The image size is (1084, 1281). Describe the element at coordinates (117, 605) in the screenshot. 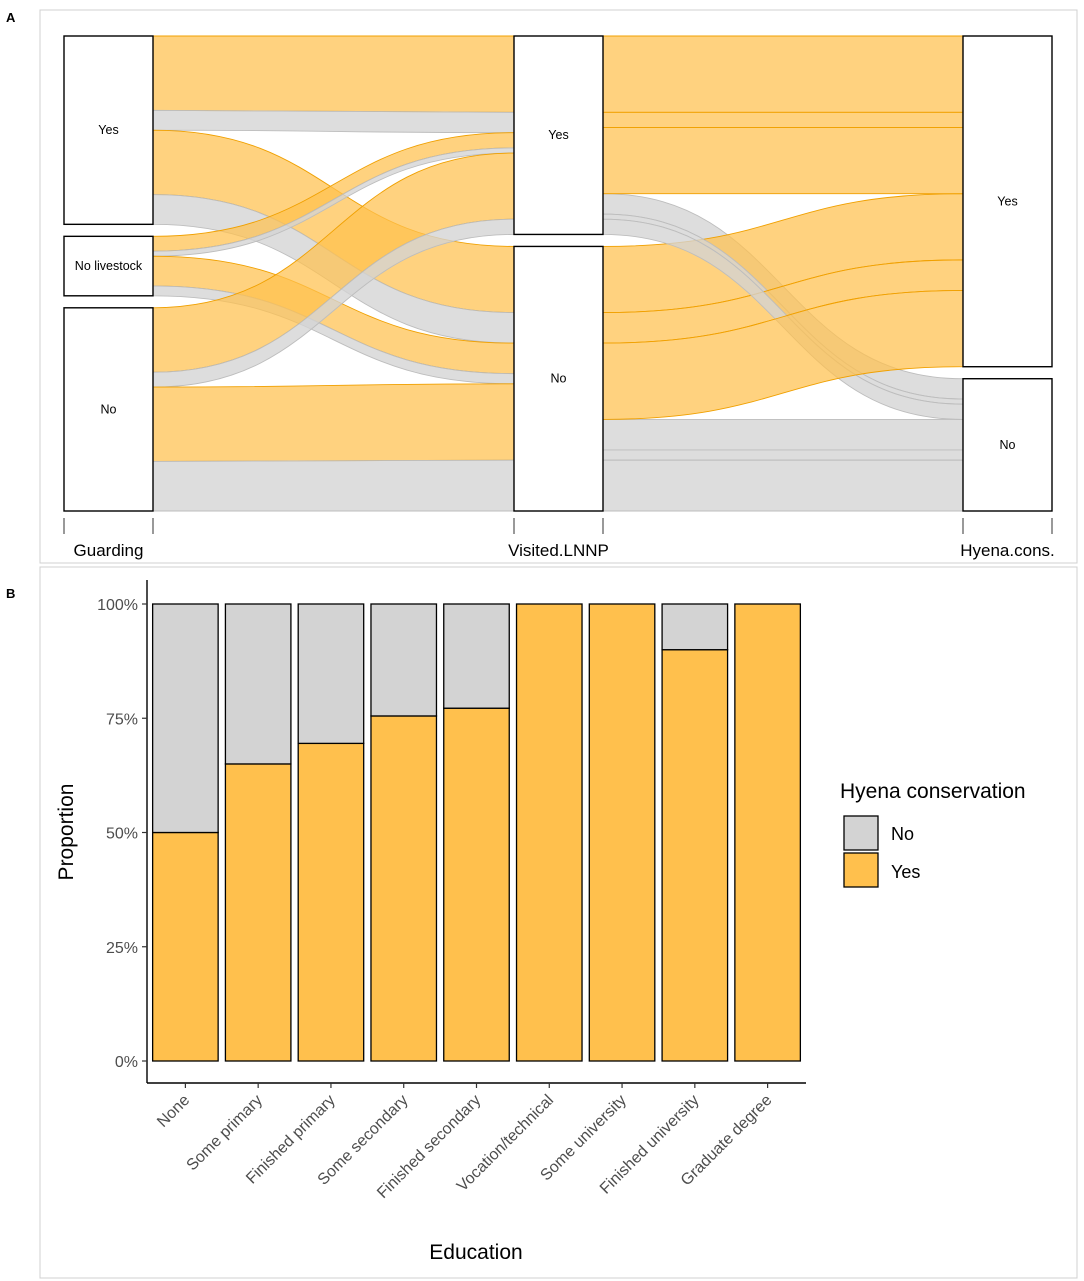

I see `bar-y-tick-label-5: 100%` at that location.